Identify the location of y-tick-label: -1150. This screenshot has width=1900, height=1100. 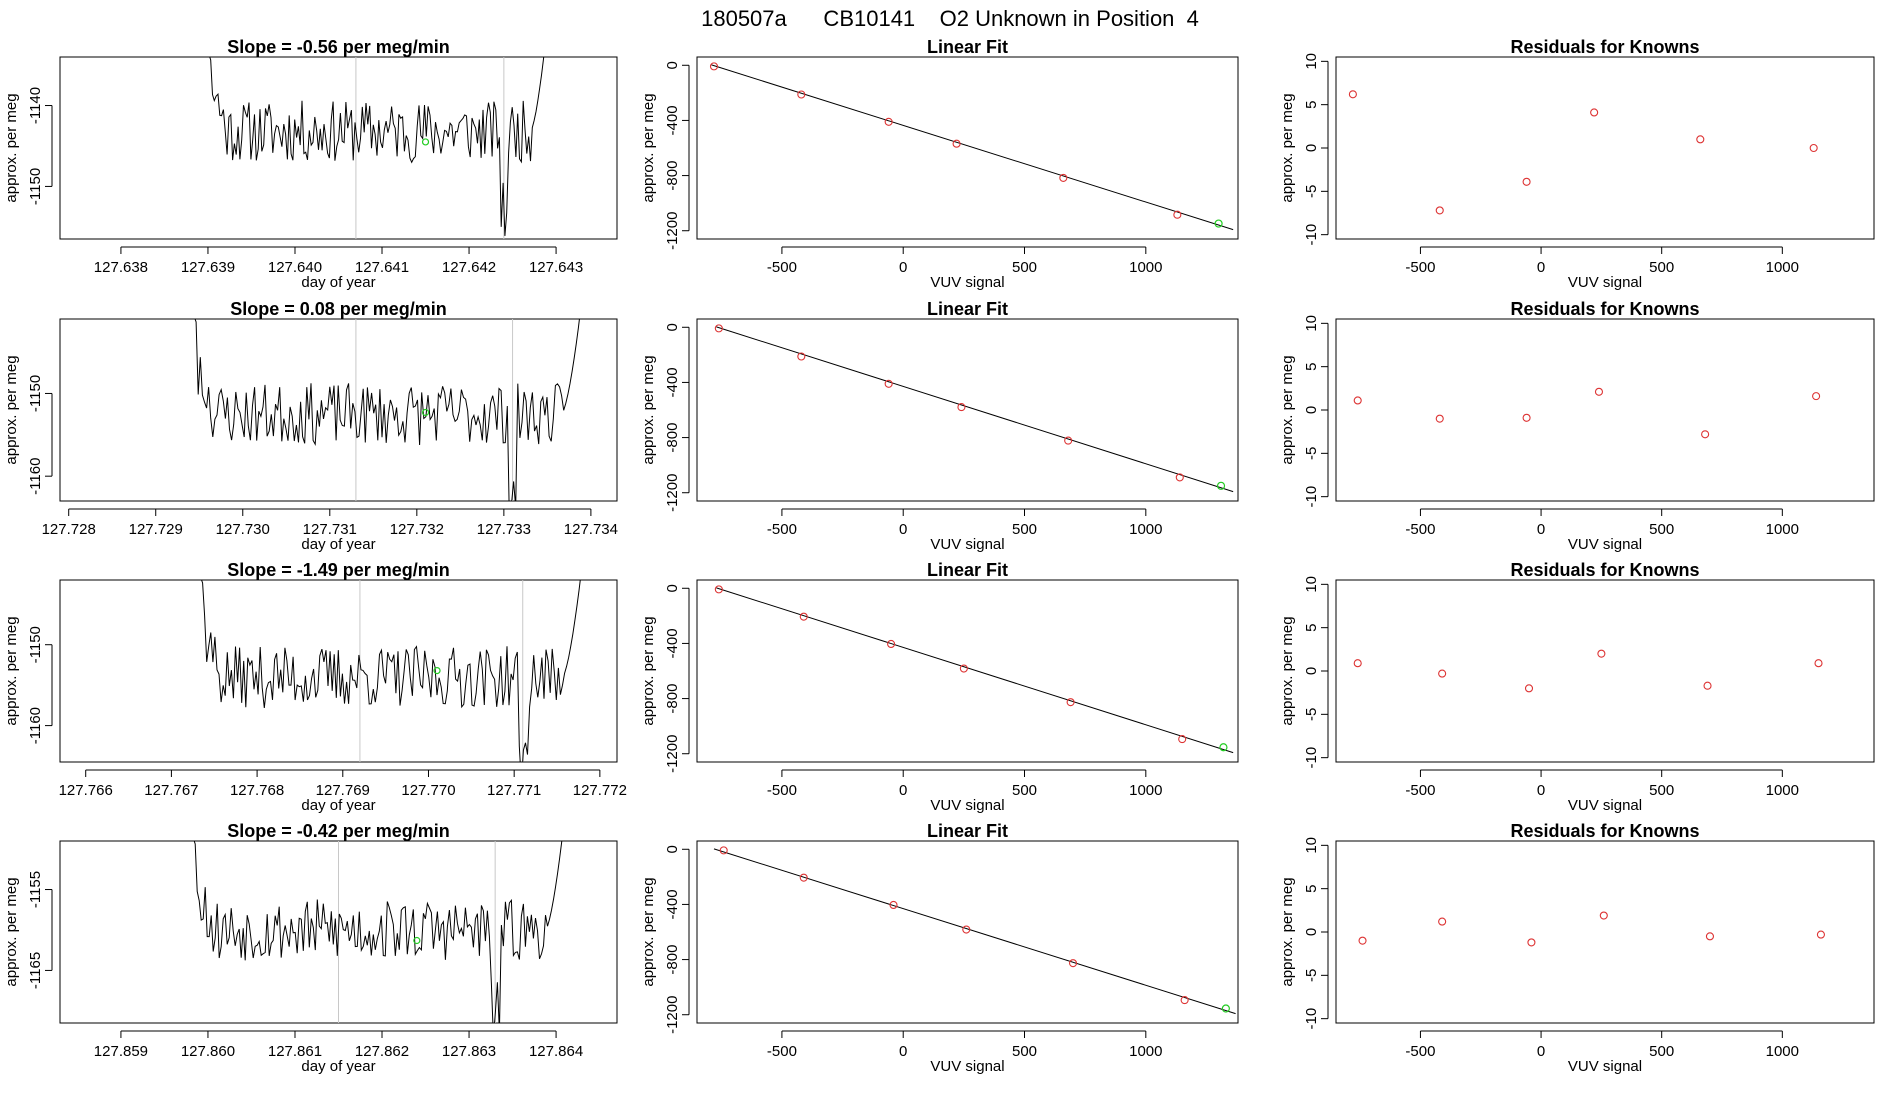
(35, 186).